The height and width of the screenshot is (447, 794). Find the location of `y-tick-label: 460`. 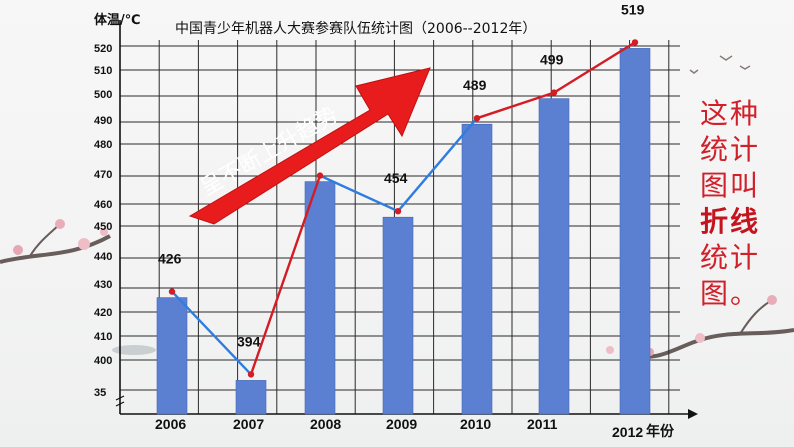

y-tick-label: 460 is located at coordinates (103, 205).